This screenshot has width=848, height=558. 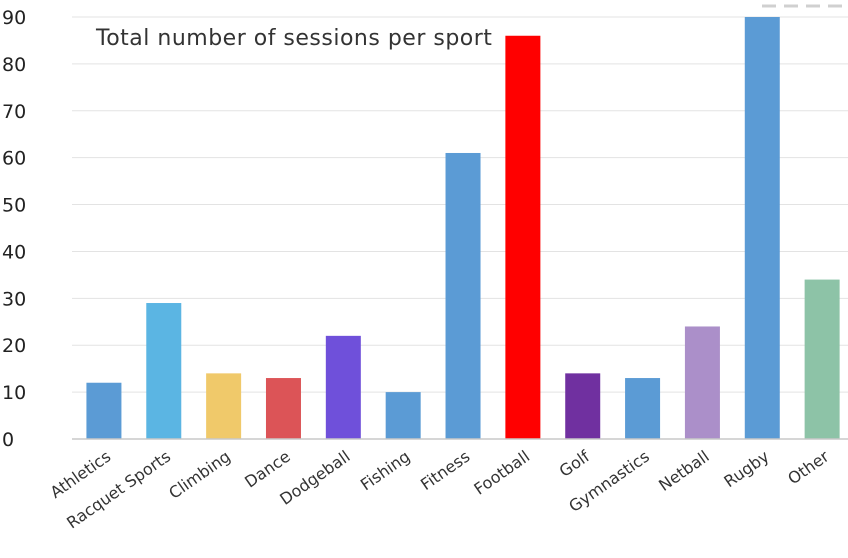 I want to click on x-tick-label: Rugby, so click(x=746, y=469).